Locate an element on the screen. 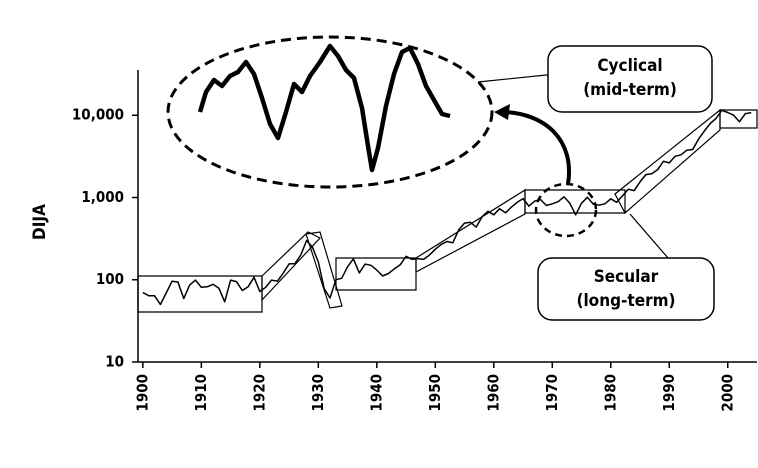 The width and height of the screenshot is (758, 468). annotation: Secular is located at coordinates (626, 277).